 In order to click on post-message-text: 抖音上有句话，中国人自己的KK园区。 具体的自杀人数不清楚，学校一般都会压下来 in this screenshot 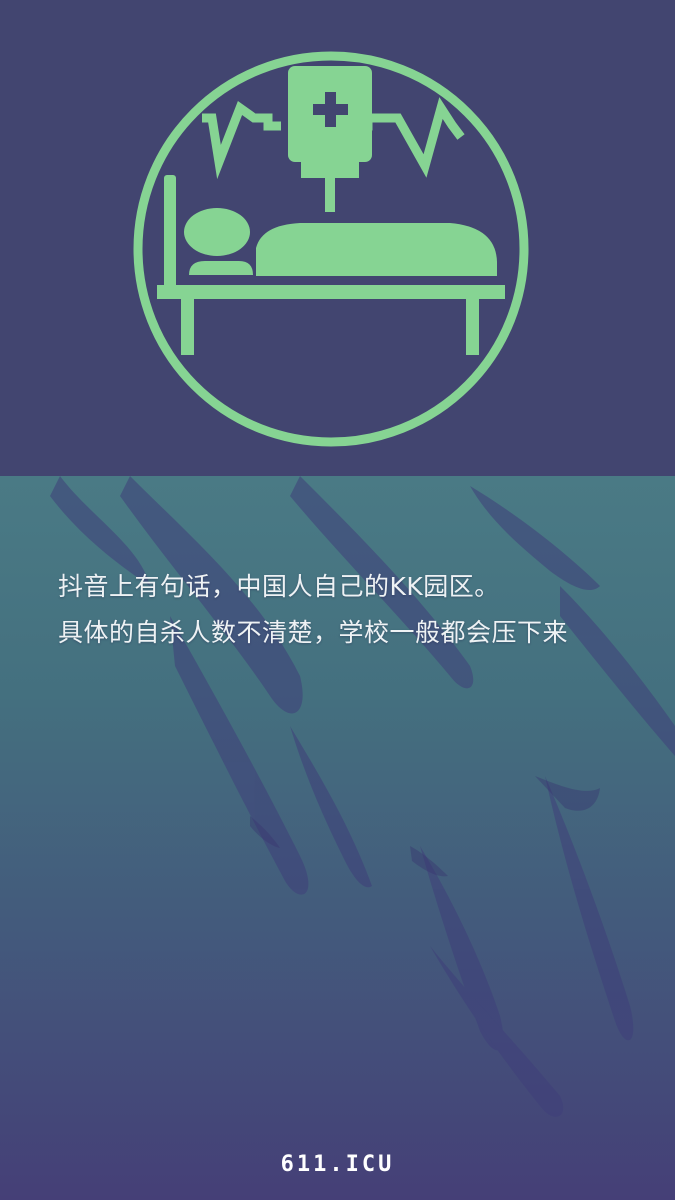, I will do `click(343, 610)`.